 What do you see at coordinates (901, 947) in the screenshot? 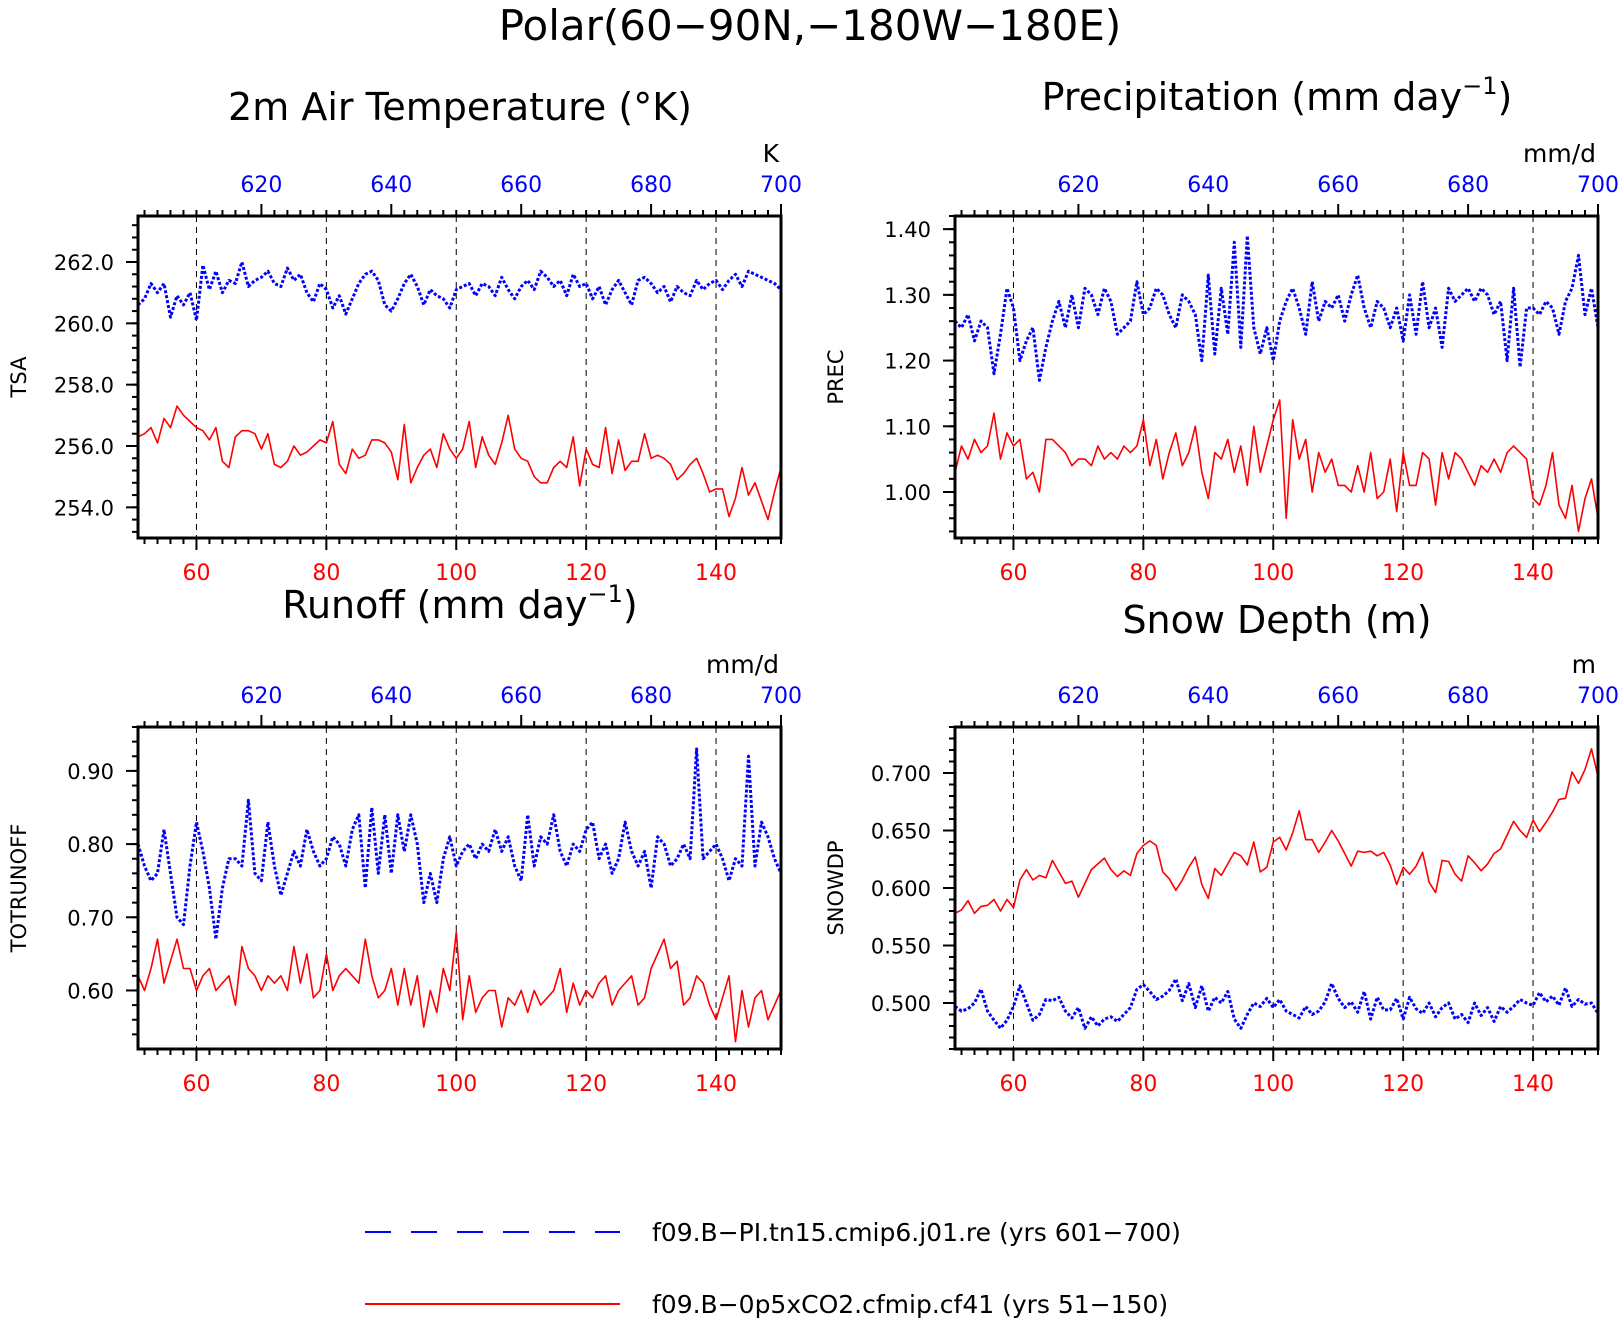
I see `y-tick-label: 0.550` at bounding box center [901, 947].